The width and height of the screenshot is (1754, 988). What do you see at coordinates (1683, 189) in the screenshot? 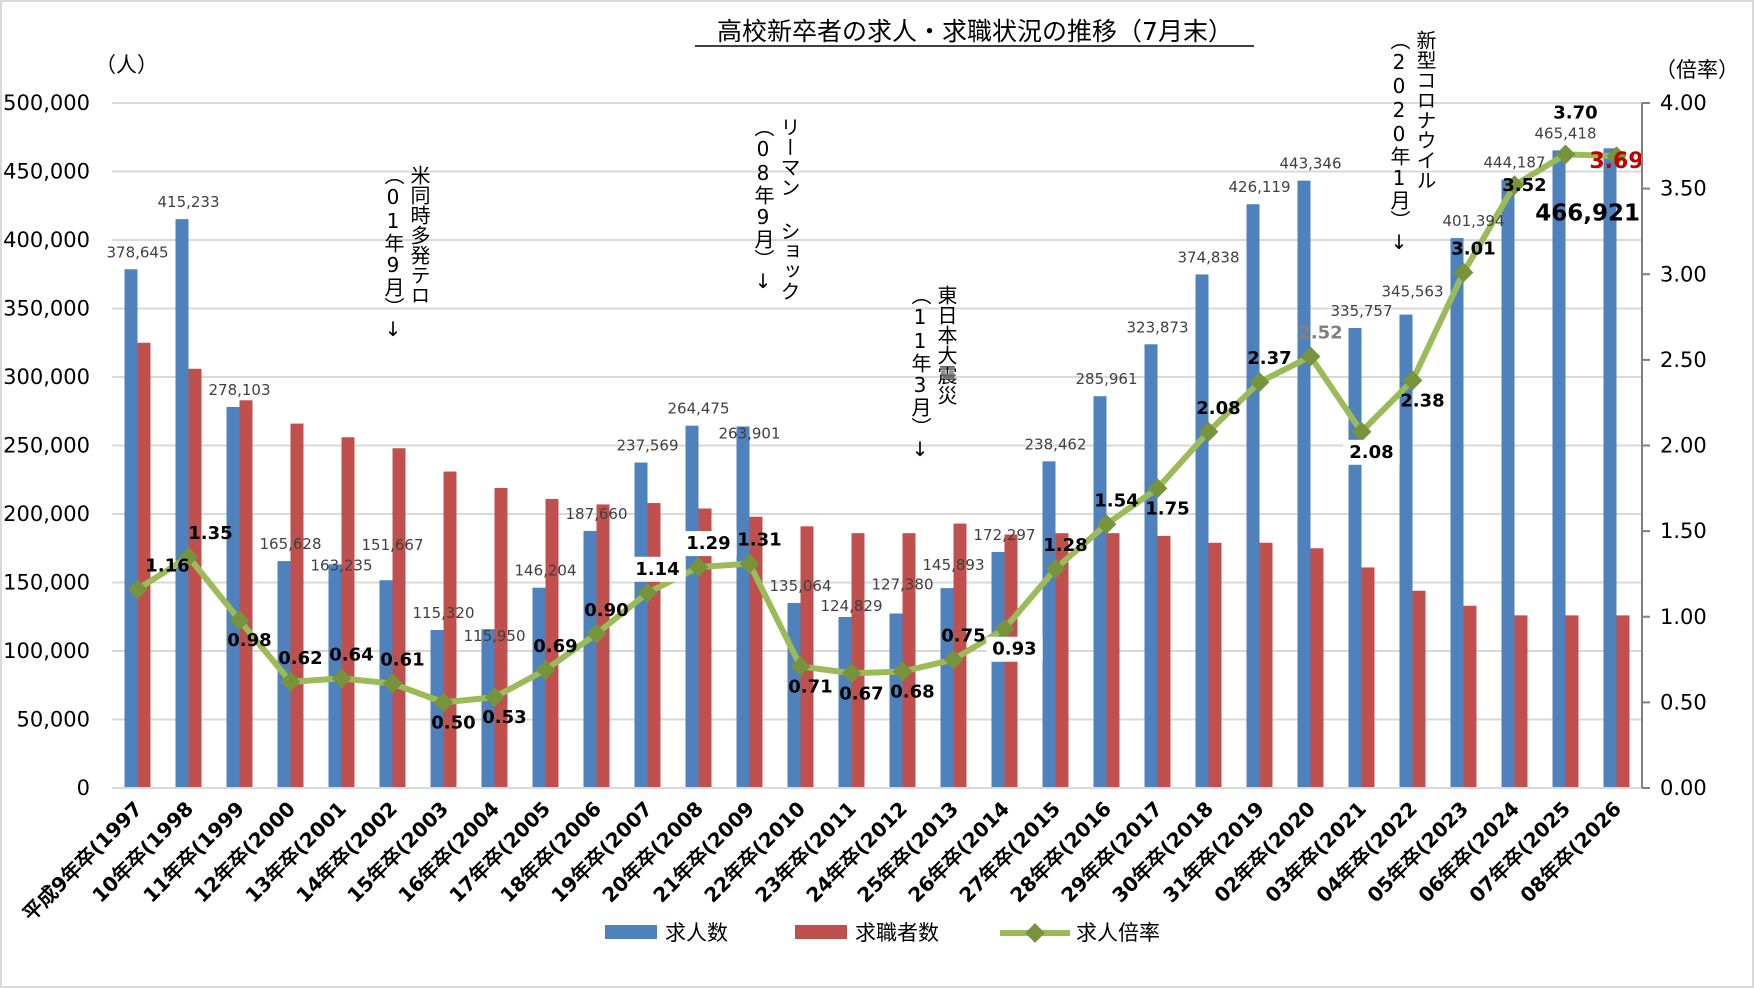
I see `right-tick-label: 3.50` at bounding box center [1683, 189].